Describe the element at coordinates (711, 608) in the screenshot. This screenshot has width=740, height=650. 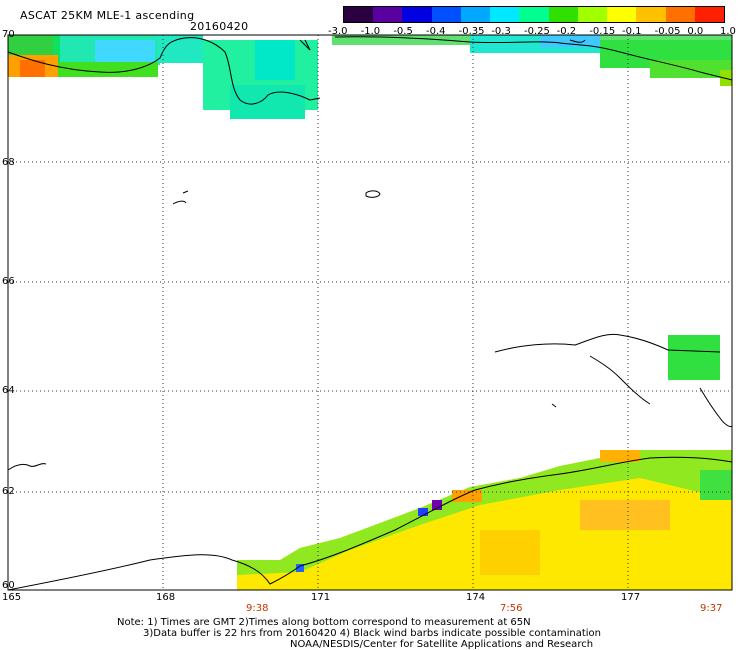
I see `time-label-right: 9:37` at that location.